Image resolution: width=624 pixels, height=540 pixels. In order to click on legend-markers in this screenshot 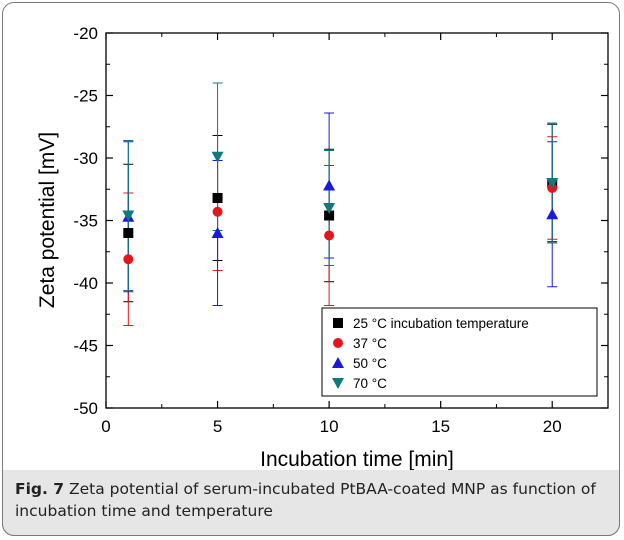, I will do `click(338, 353)`.